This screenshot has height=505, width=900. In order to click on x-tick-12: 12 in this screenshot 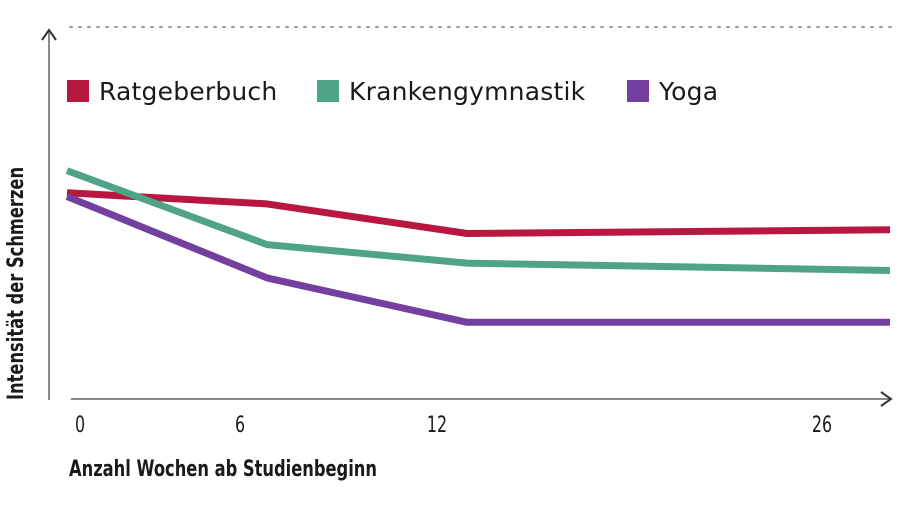, I will do `click(437, 425)`.